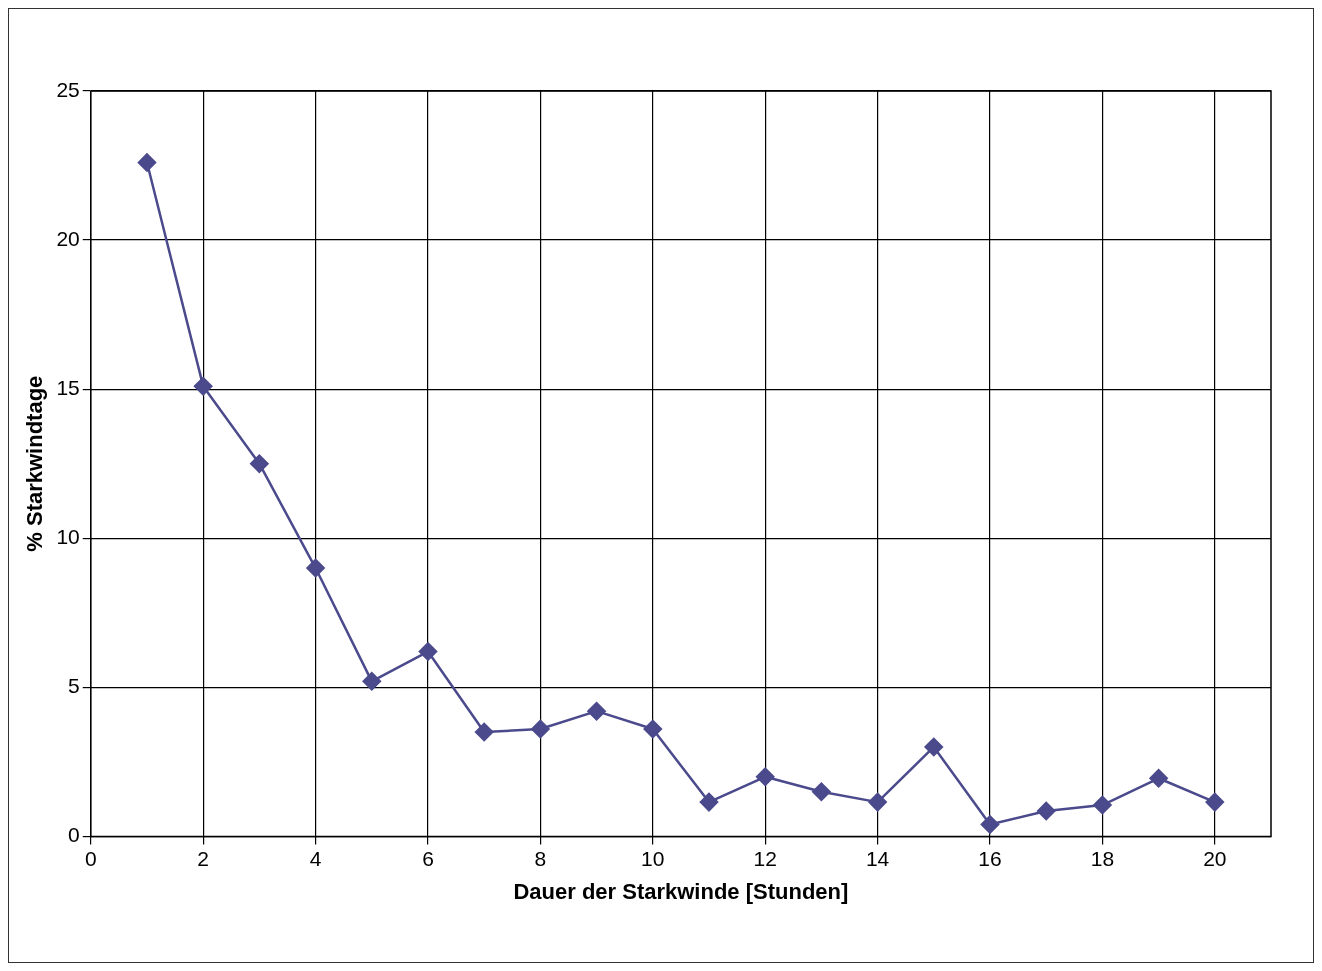  Describe the element at coordinates (681, 891) in the screenshot. I see `x-axis-title: Dauer der Starkwinde [Stunden]` at that location.